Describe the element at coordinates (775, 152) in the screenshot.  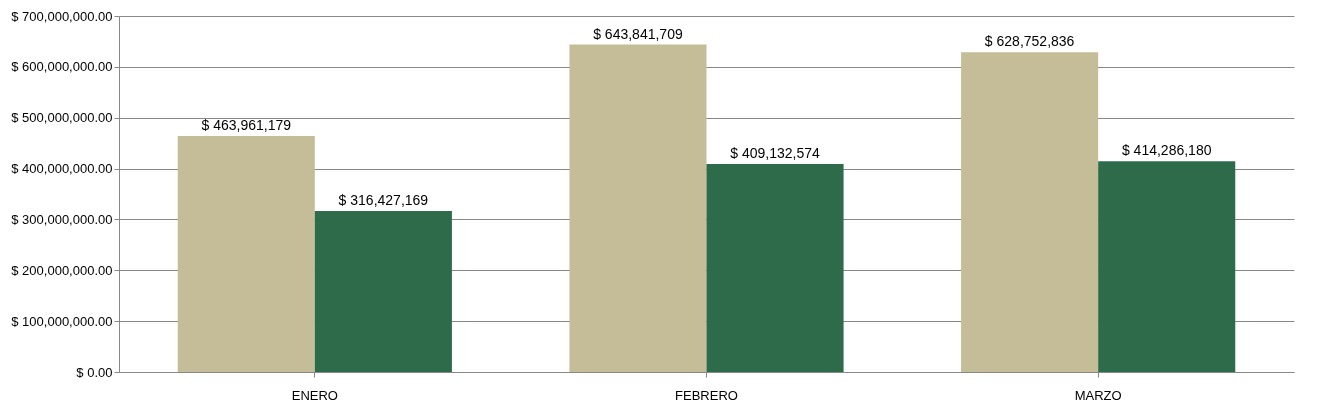
I see `data-label: $ 409,132,574` at that location.